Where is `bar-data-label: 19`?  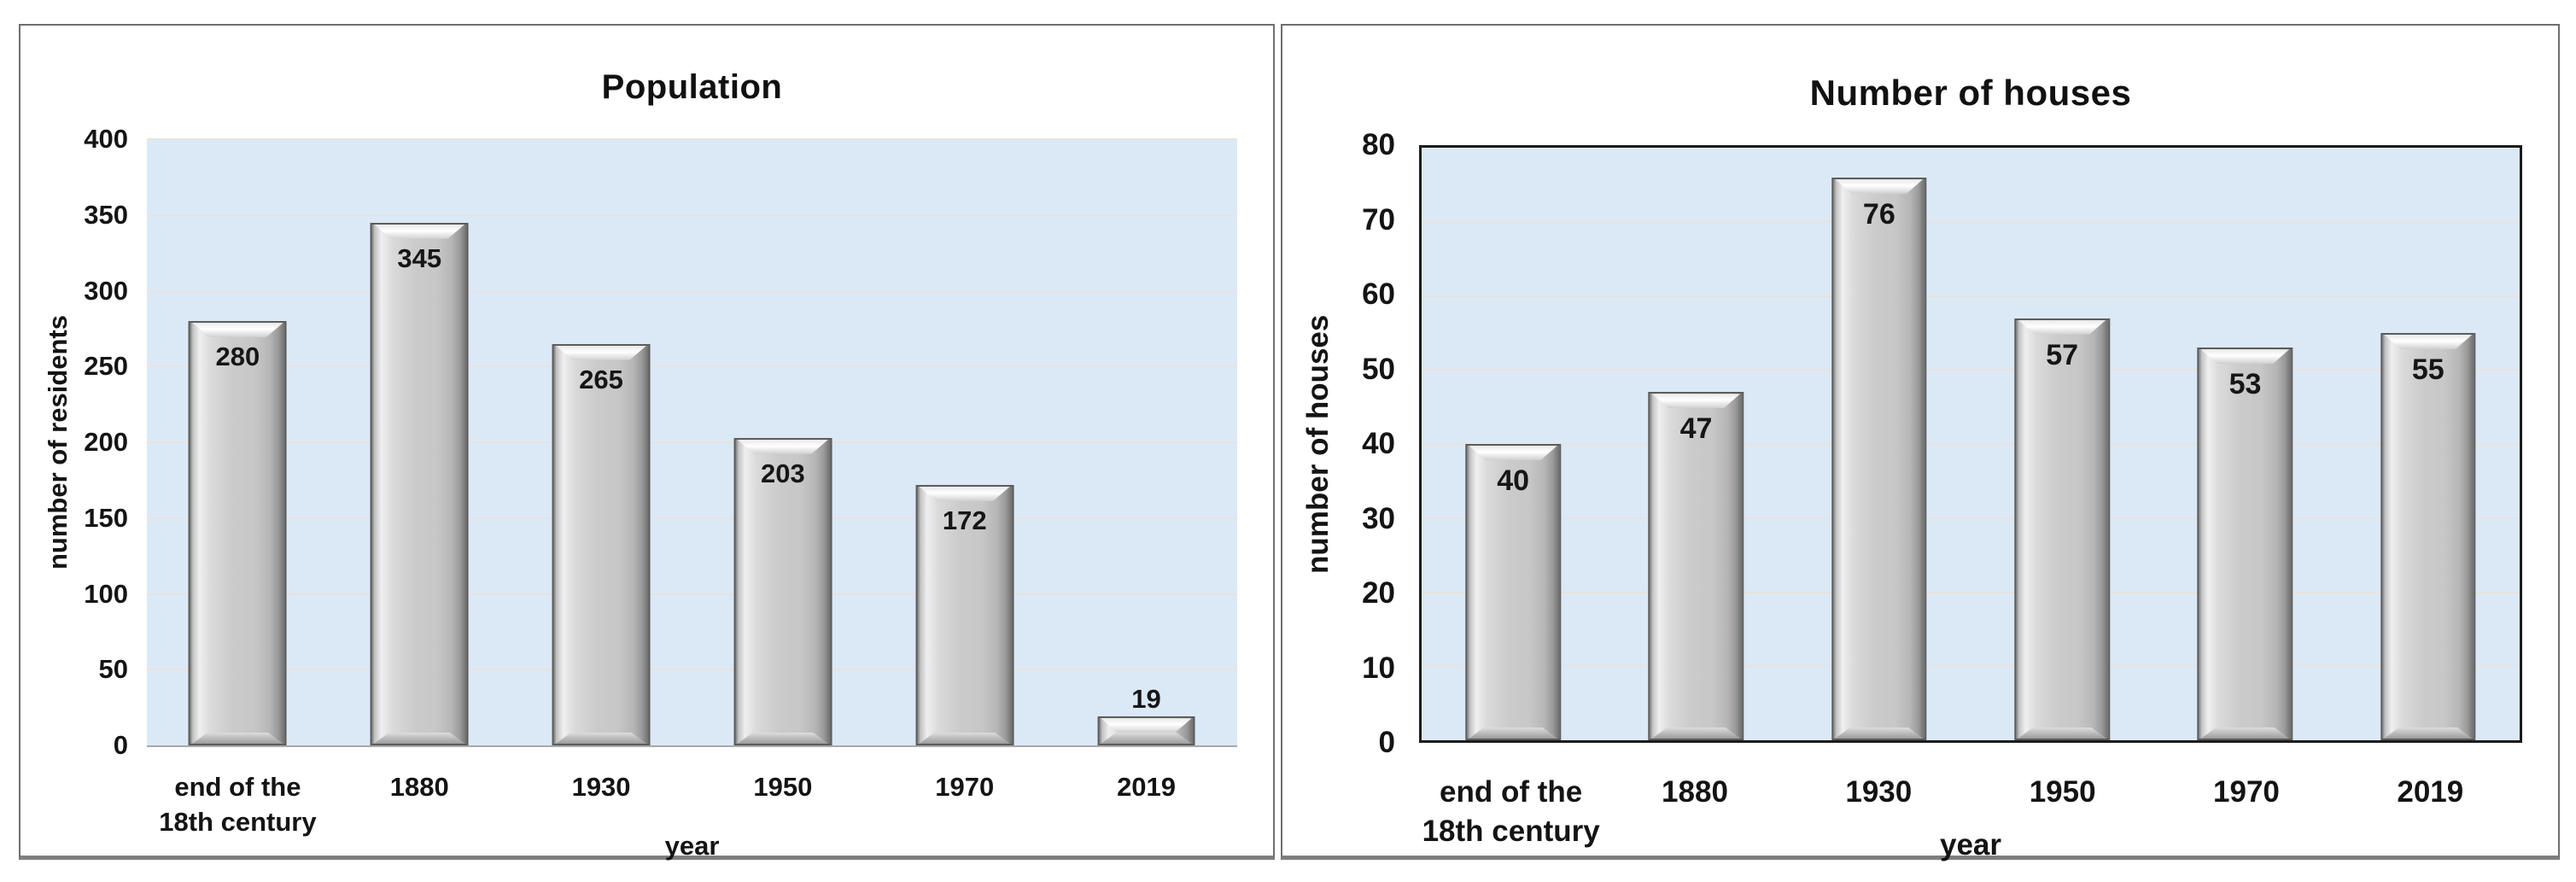 bar-data-label: 19 is located at coordinates (1146, 699).